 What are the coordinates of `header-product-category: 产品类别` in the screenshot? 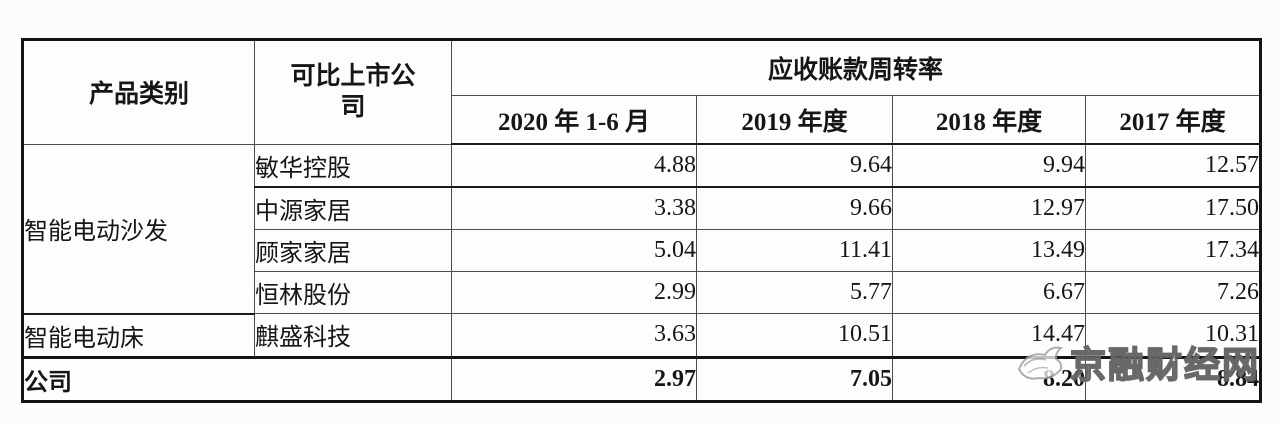 It's located at (138, 92).